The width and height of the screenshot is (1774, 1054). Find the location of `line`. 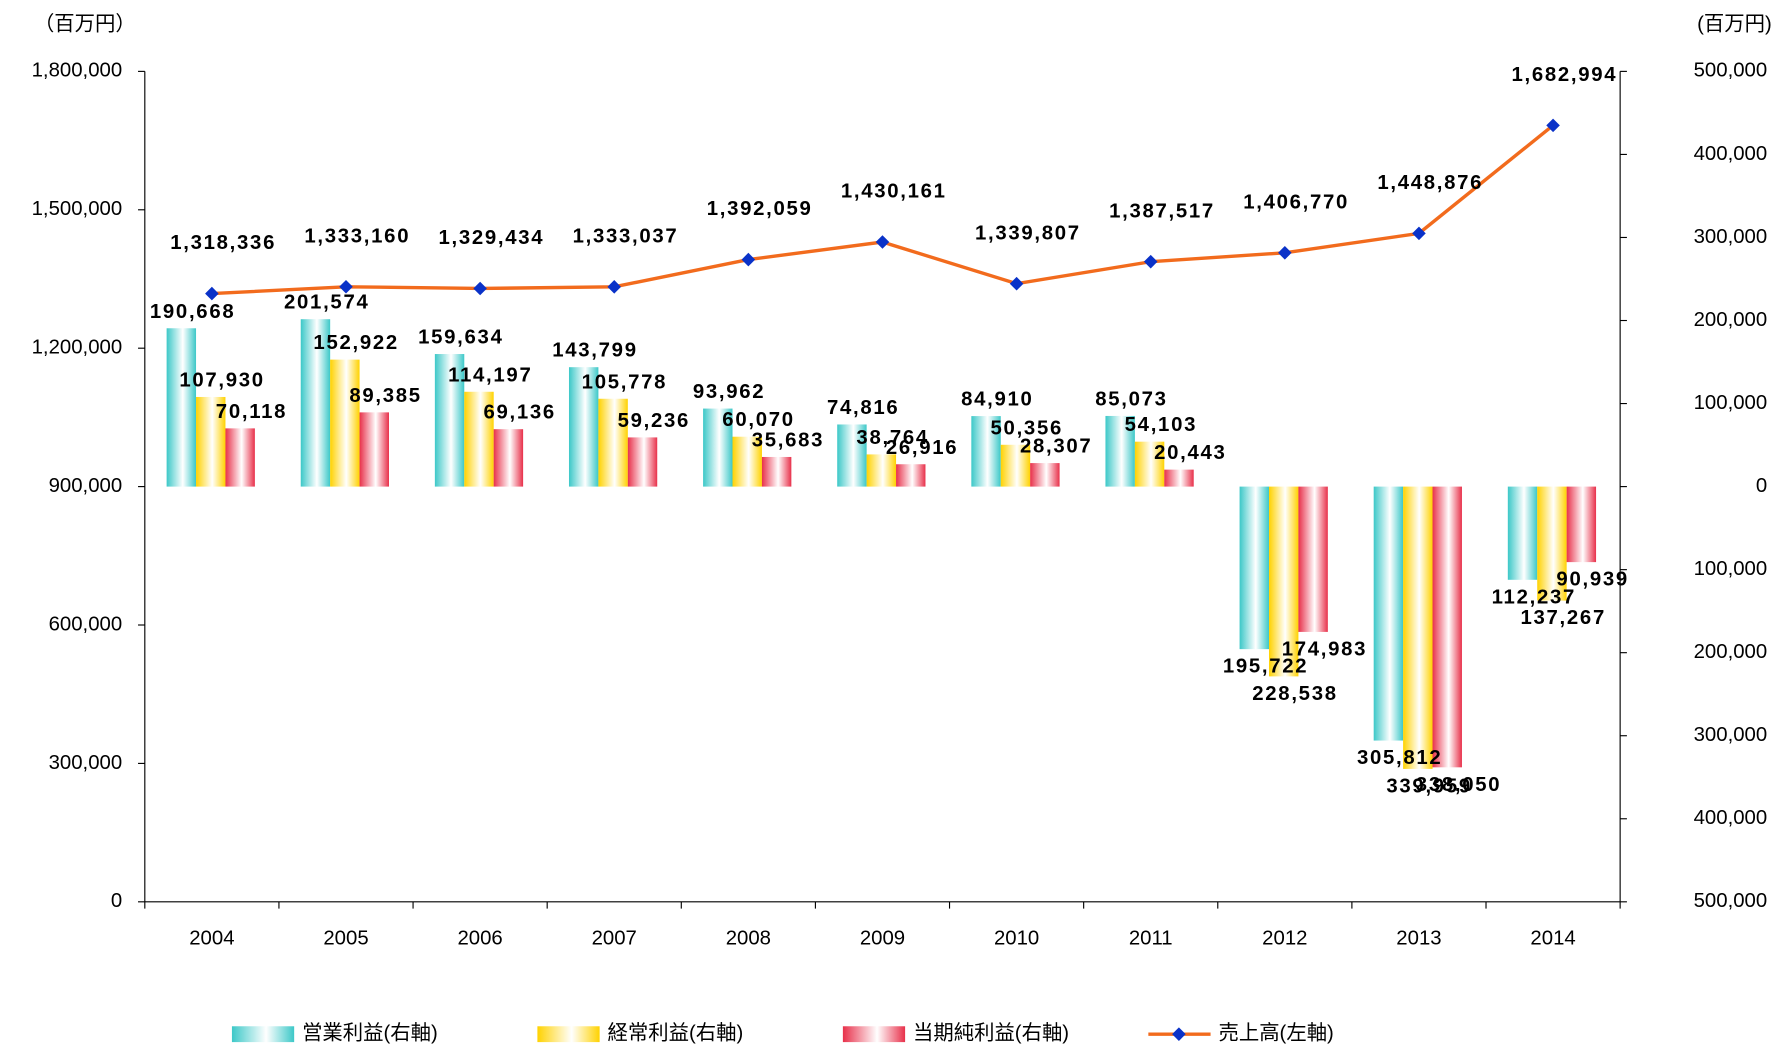

line is located at coordinates (883, 210).